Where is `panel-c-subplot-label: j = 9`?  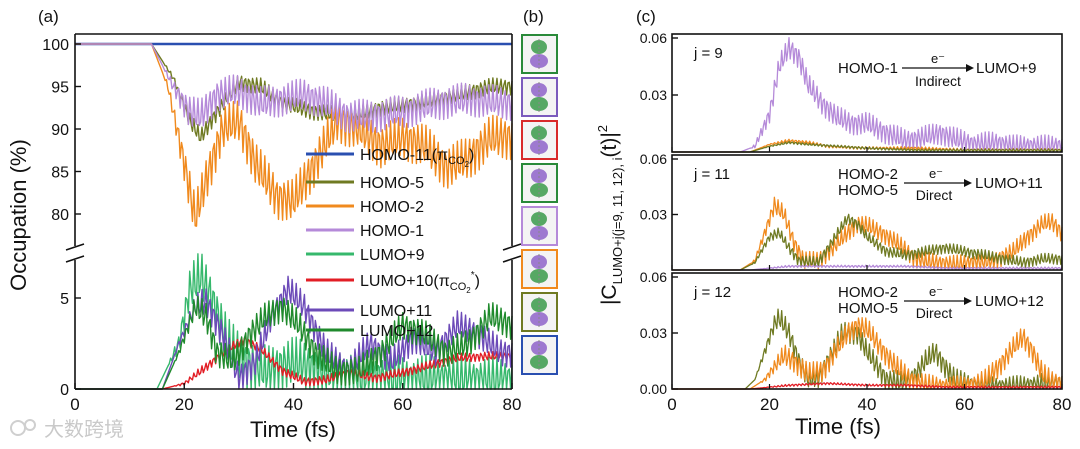
panel-c-subplot-label: j = 9 is located at coordinates (708, 53).